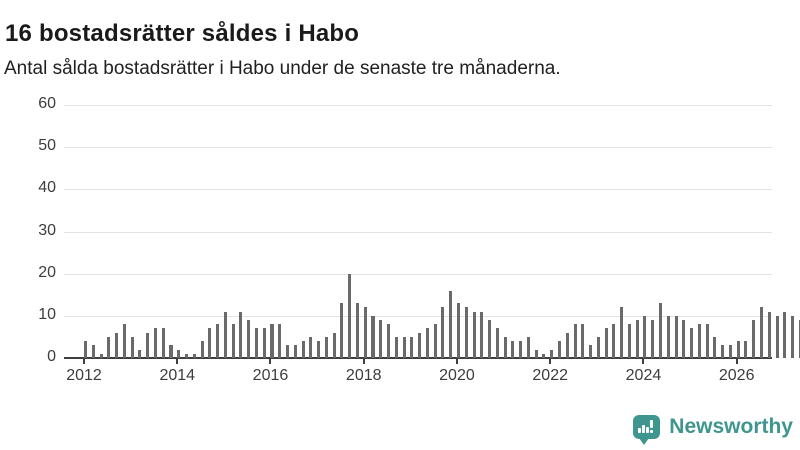  What do you see at coordinates (47, 272) in the screenshot?
I see `y-tick-label: 20` at bounding box center [47, 272].